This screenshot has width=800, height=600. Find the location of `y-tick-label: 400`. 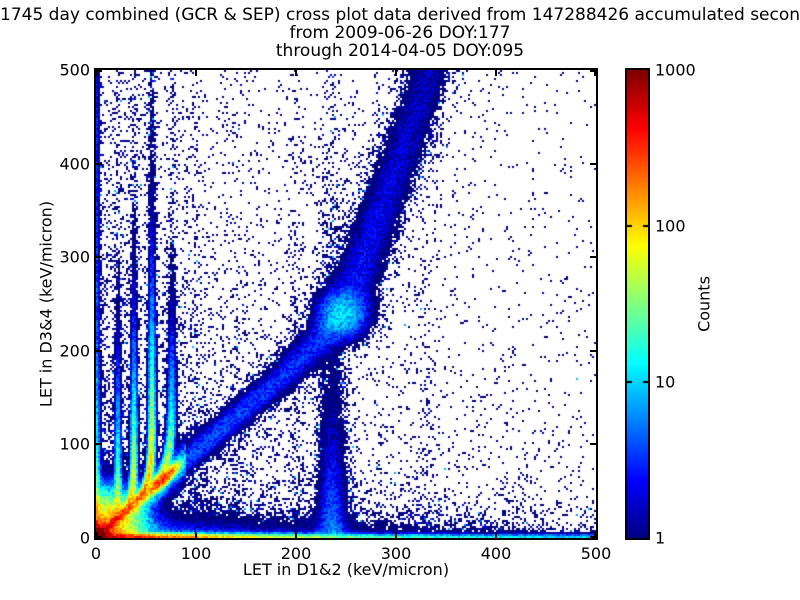

y-tick-label: 400 is located at coordinates (74, 164).